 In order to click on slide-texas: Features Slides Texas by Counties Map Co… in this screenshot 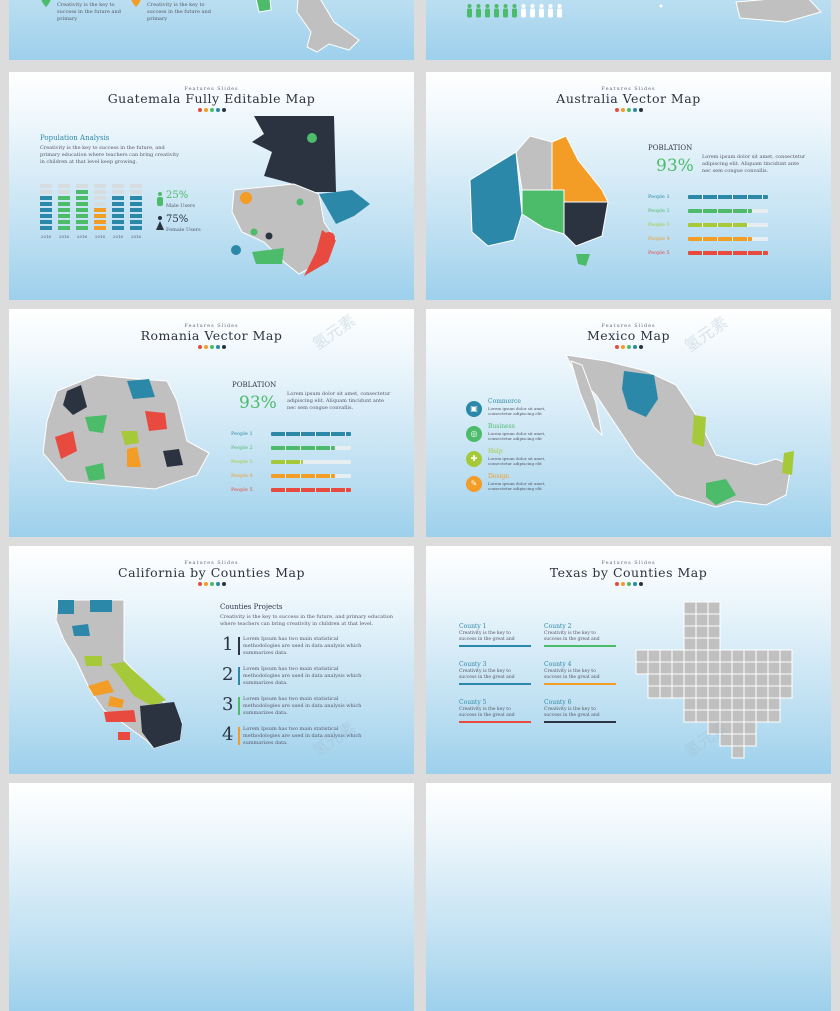, I will do `click(628, 660)`.